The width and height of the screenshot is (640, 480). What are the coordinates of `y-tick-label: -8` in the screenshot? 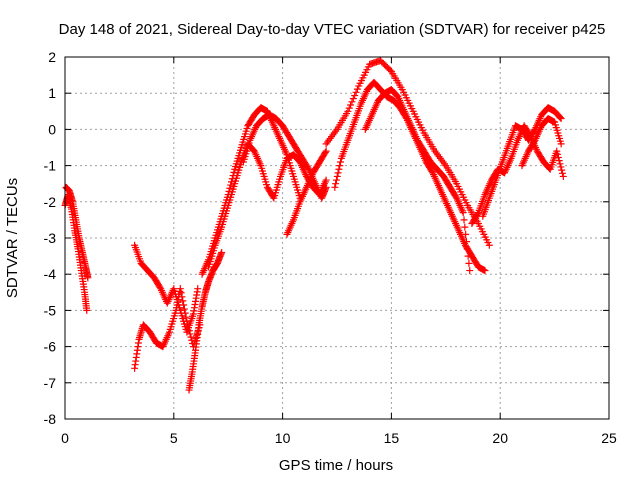 It's located at (50, 419).